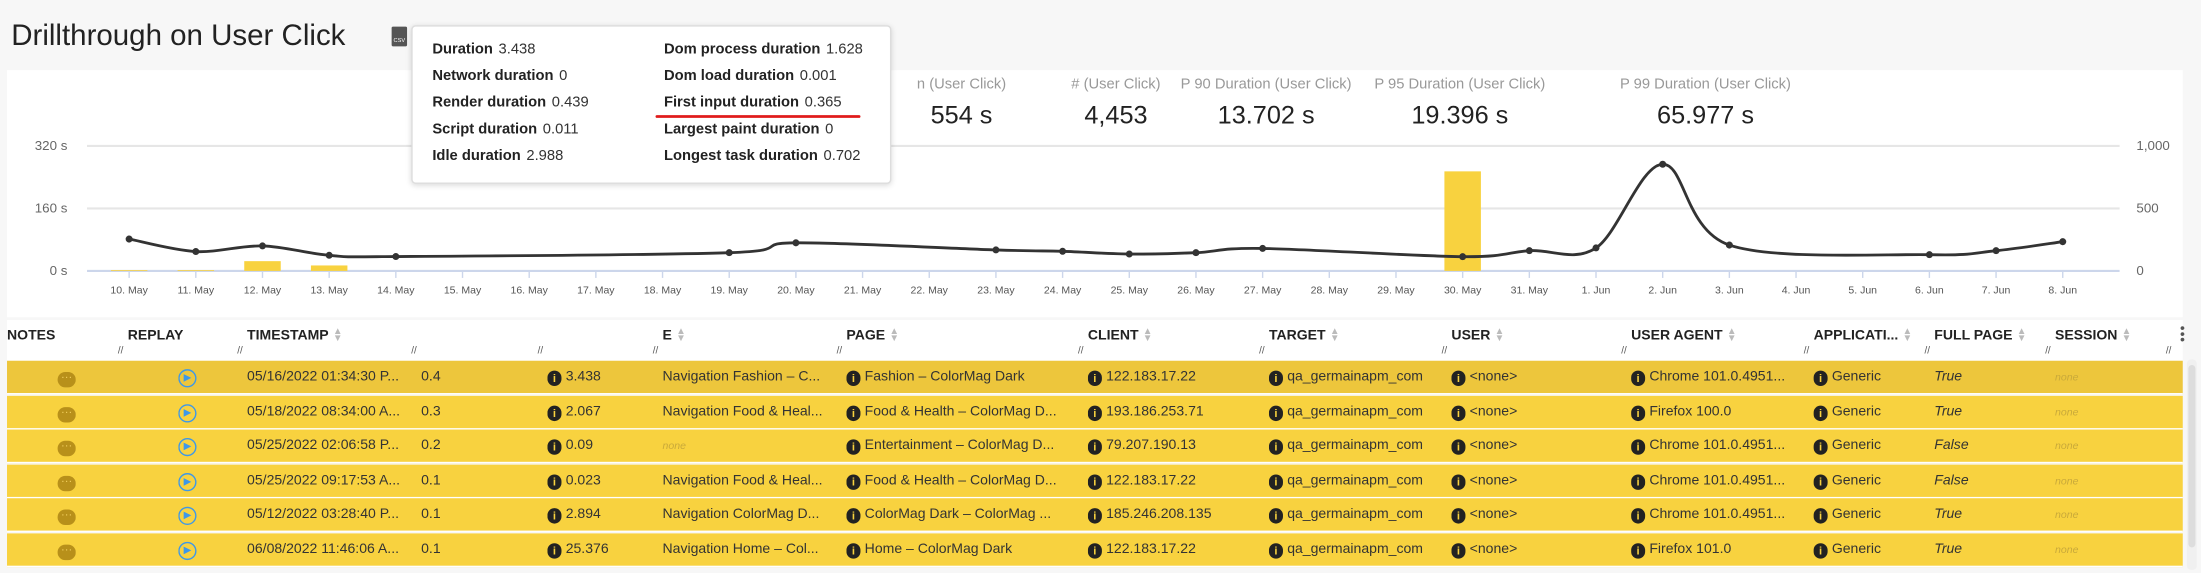  What do you see at coordinates (1120, 336) in the screenshot?
I see `column-header: CLIENT ▲ ▼` at bounding box center [1120, 336].